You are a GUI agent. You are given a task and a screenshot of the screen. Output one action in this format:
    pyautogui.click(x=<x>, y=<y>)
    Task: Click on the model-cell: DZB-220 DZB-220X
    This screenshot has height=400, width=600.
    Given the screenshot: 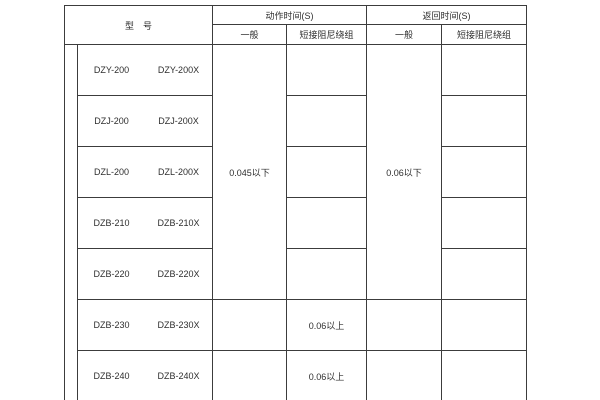 What is the action you would take?
    pyautogui.click(x=145, y=274)
    